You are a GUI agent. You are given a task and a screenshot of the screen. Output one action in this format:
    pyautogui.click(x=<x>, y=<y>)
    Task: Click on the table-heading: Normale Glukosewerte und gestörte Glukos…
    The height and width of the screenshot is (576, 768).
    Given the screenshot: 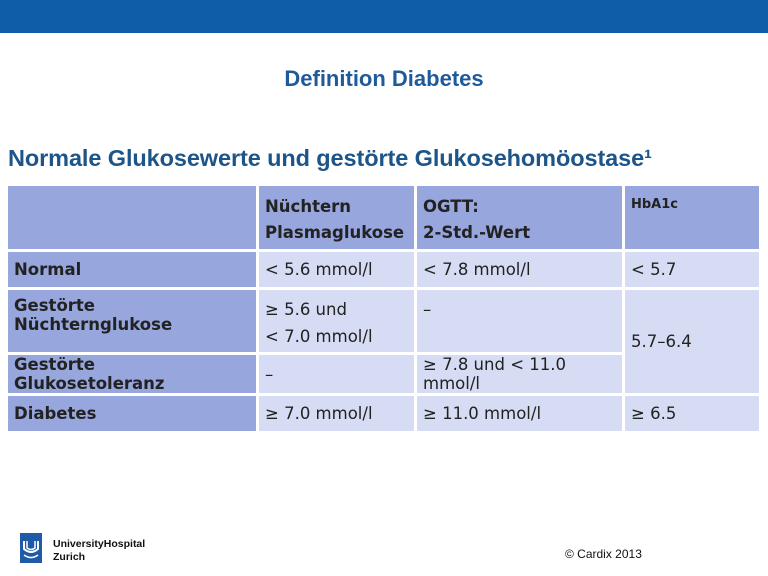 What is the action you would take?
    pyautogui.click(x=330, y=158)
    